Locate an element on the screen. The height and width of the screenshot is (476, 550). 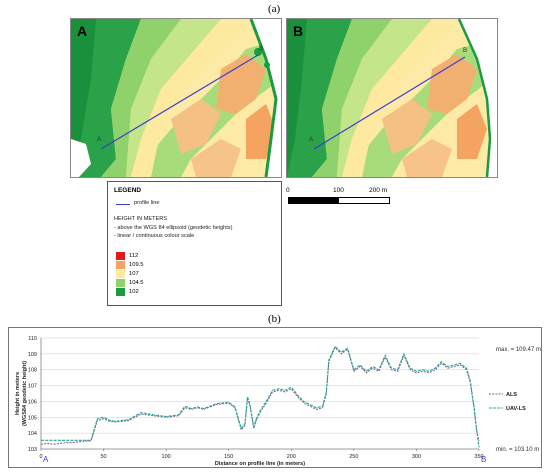
x-tick-label: 0 is located at coordinates (40, 457).